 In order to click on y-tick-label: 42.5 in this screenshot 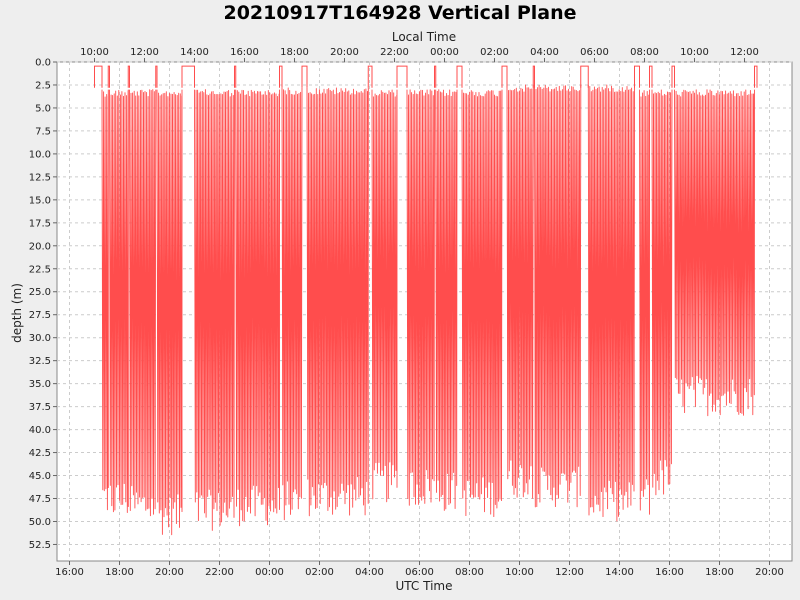, I will do `click(40, 453)`.